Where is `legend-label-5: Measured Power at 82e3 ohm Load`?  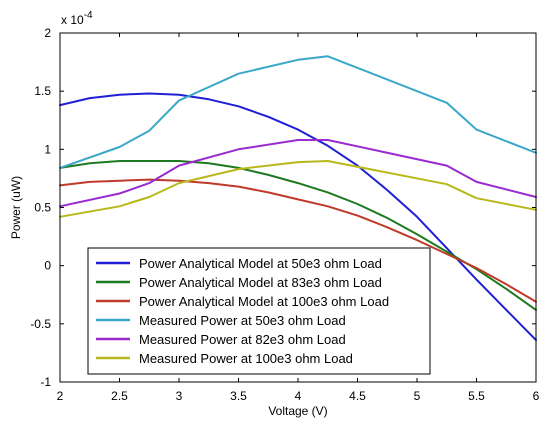
legend-label-5: Measured Power at 82e3 ohm Load is located at coordinates (242, 339).